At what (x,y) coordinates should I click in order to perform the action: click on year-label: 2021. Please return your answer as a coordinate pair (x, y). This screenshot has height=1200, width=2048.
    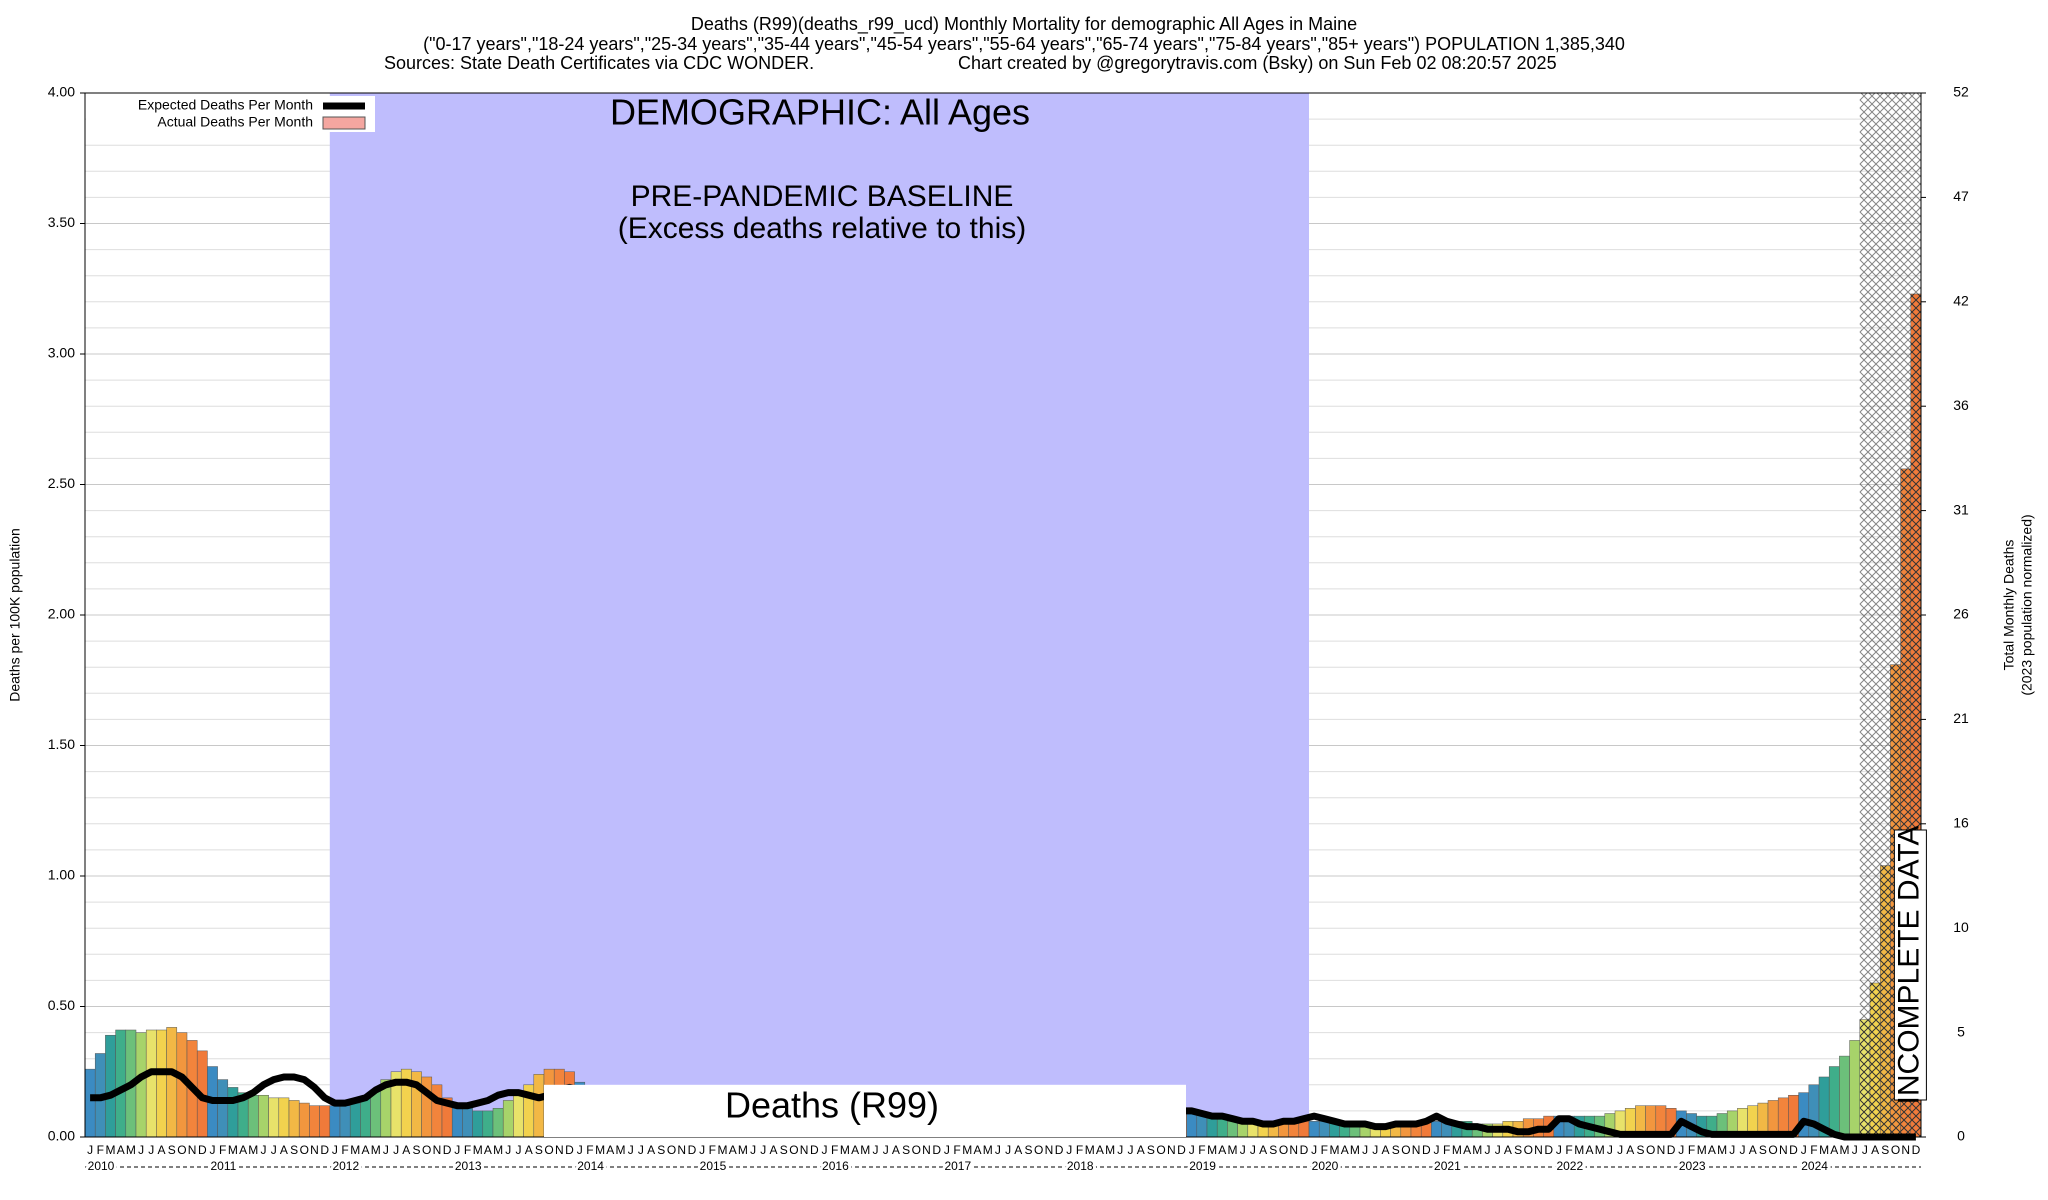
    Looking at the image, I should click on (1447, 1166).